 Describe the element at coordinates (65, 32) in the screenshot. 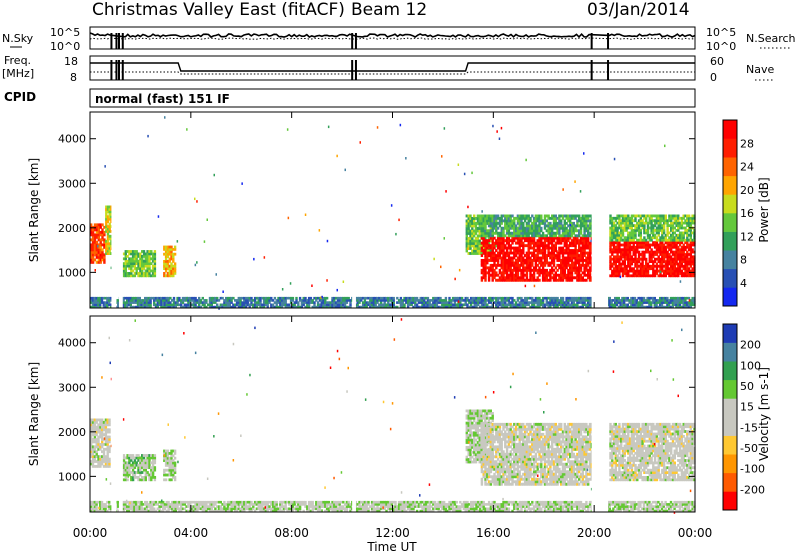

I see `nsky-tick-top: 10^5` at that location.